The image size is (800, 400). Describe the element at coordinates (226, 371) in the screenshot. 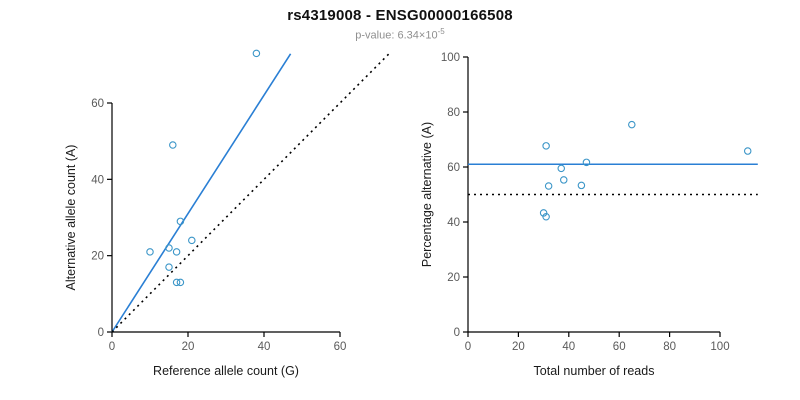

I see `x-axis-title: Reference allele count (G)` at that location.